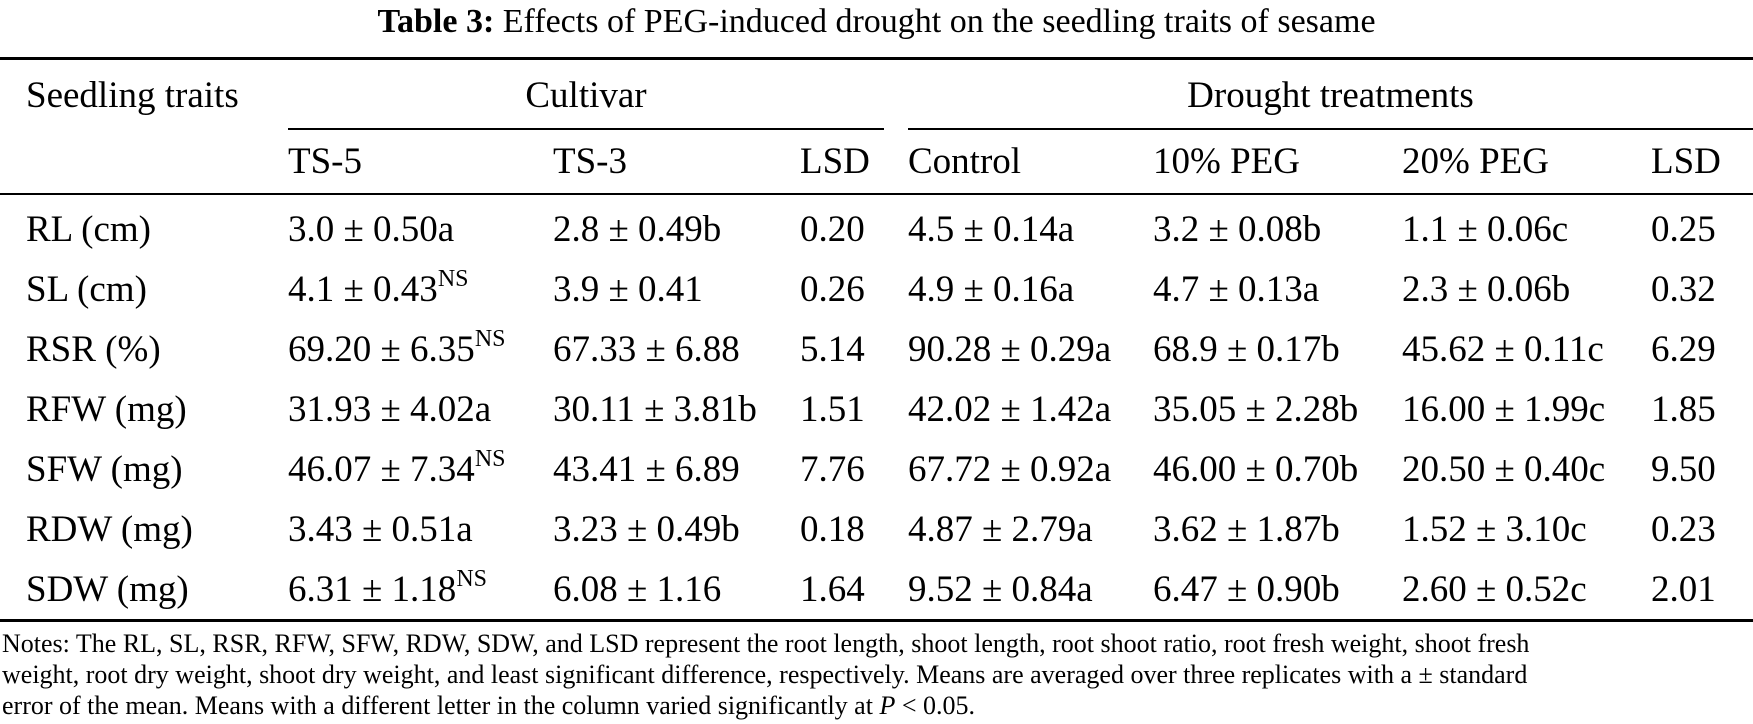  I want to click on cell-lsd-drought: 6.29, so click(1683, 349).